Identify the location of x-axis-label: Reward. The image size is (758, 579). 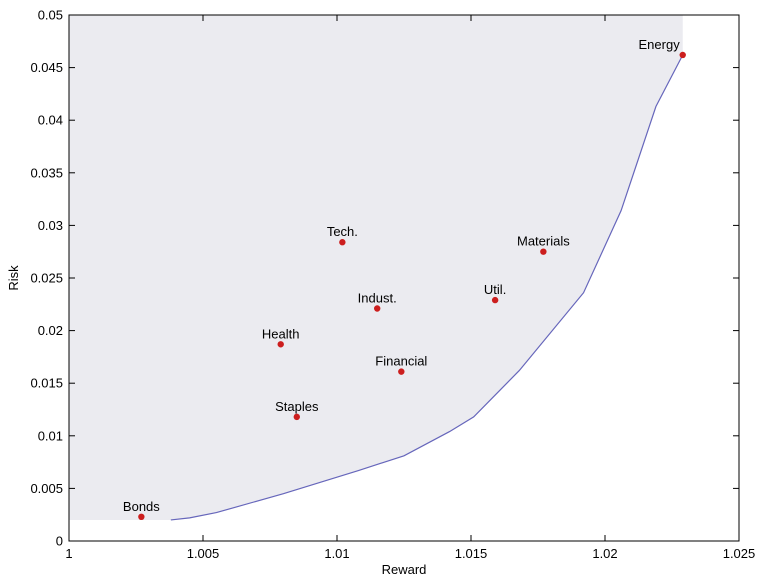
(404, 569).